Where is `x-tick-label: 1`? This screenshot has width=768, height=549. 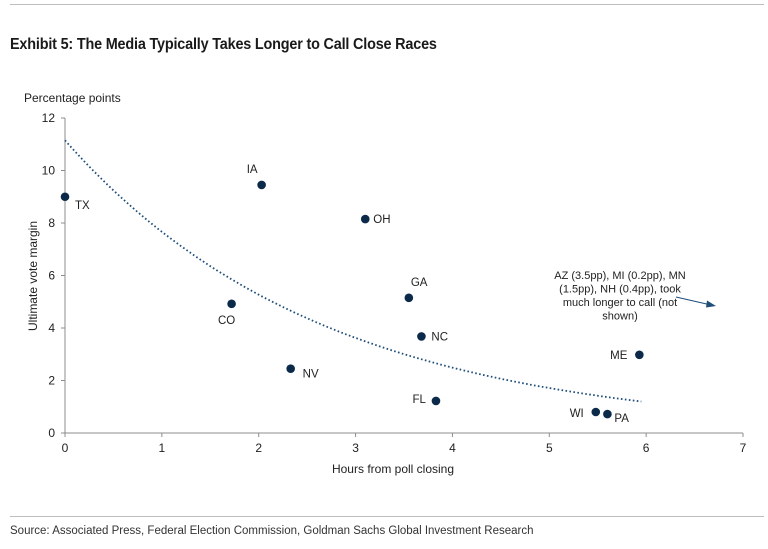 x-tick-label: 1 is located at coordinates (162, 448).